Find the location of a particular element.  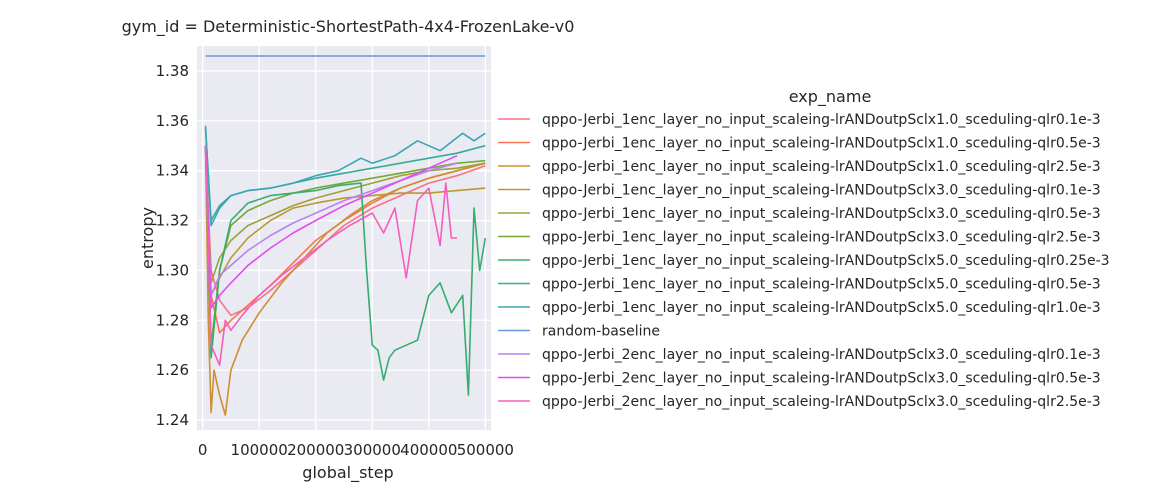

x-tick-label: 500000 is located at coordinates (485, 450).